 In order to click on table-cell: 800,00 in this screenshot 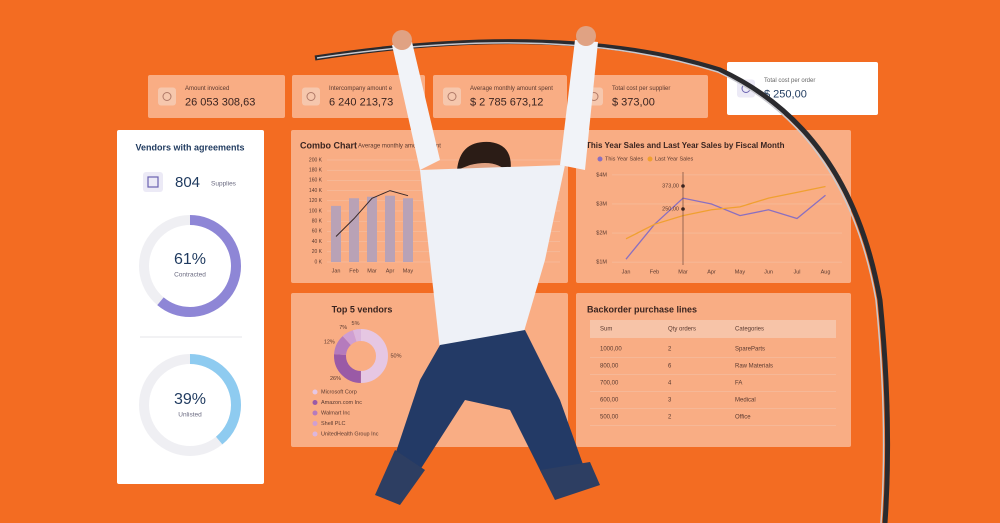, I will do `click(609, 367)`.